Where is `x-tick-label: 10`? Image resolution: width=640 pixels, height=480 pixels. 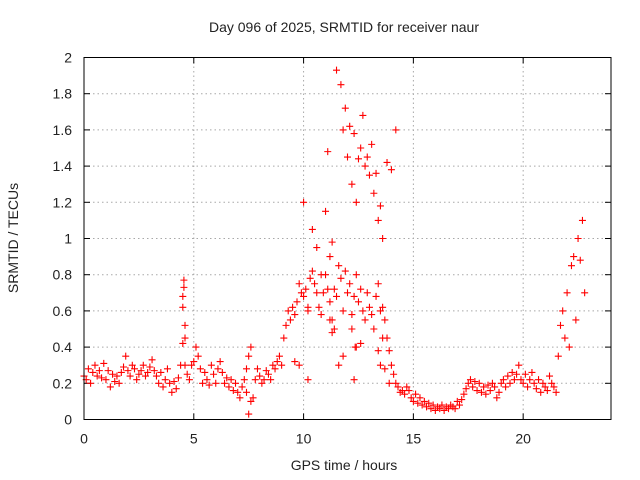
x-tick-label: 10 is located at coordinates (304, 439).